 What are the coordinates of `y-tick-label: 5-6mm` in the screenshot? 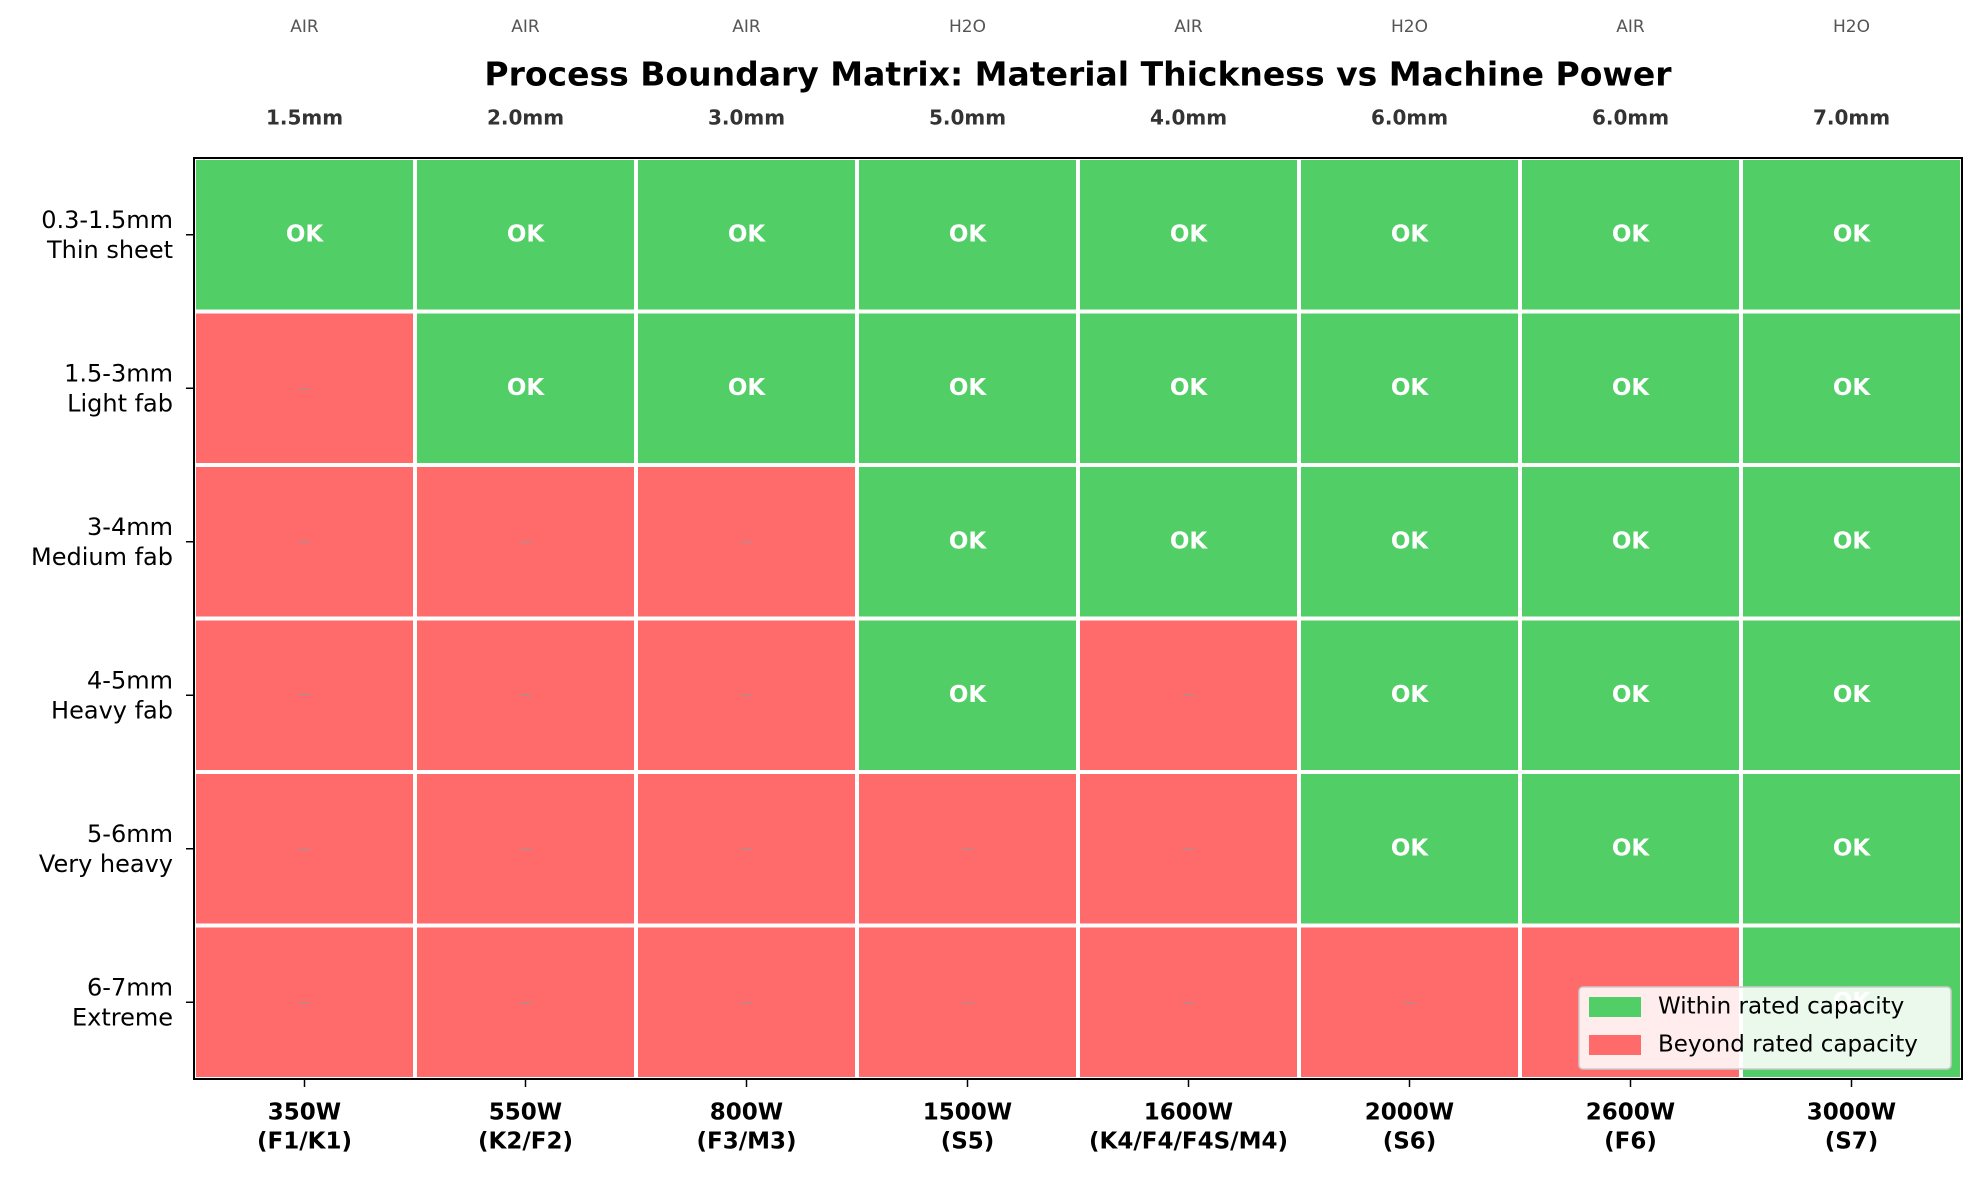 It's located at (130, 834).